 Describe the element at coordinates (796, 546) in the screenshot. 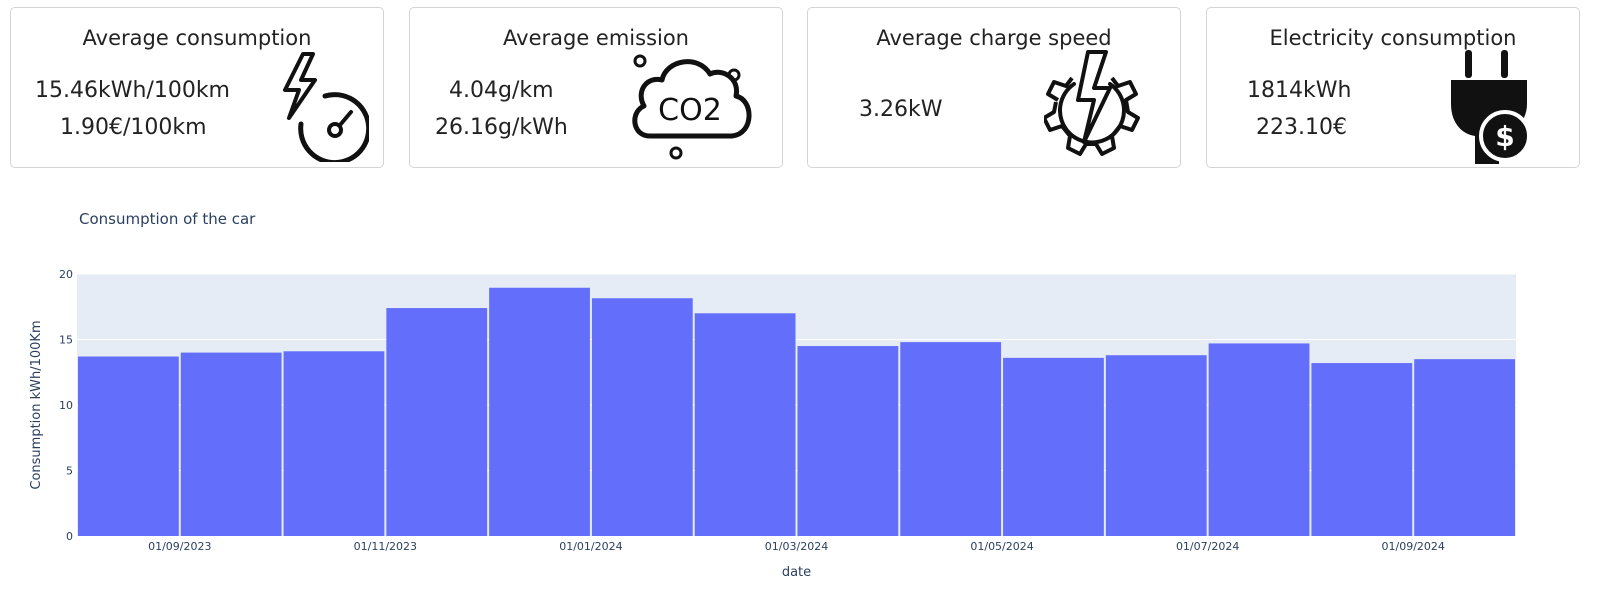

I see `x-tick-label: 01/03/2024` at that location.